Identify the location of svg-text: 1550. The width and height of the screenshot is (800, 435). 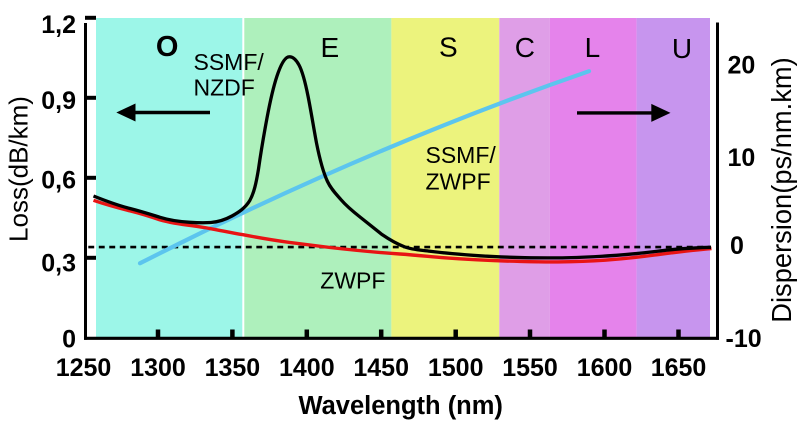
(530, 368).